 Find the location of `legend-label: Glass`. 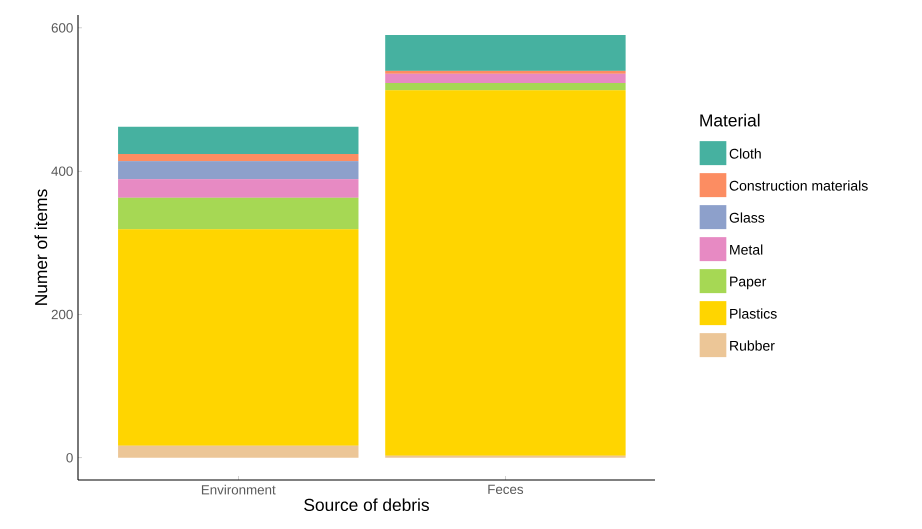

legend-label: Glass is located at coordinates (747, 217).